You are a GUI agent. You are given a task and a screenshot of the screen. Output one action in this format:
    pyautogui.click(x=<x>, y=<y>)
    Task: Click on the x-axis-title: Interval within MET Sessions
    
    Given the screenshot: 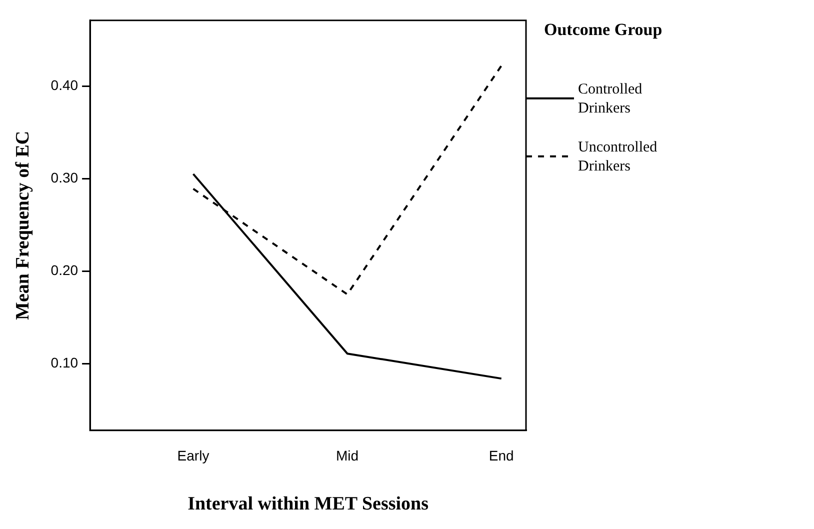 What is the action you would take?
    pyautogui.click(x=308, y=504)
    